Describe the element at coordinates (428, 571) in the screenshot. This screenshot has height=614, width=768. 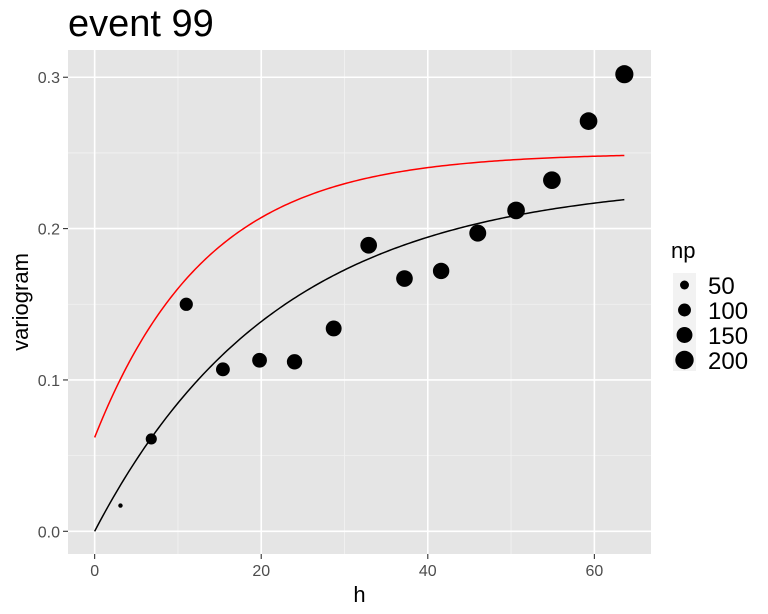
I see `x-tick-label: 40` at that location.